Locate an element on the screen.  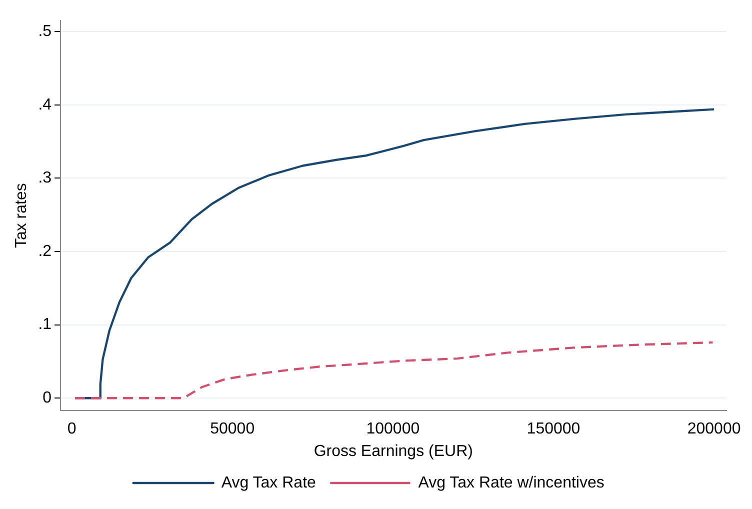
y-tick-label: 0 is located at coordinates (47, 398).